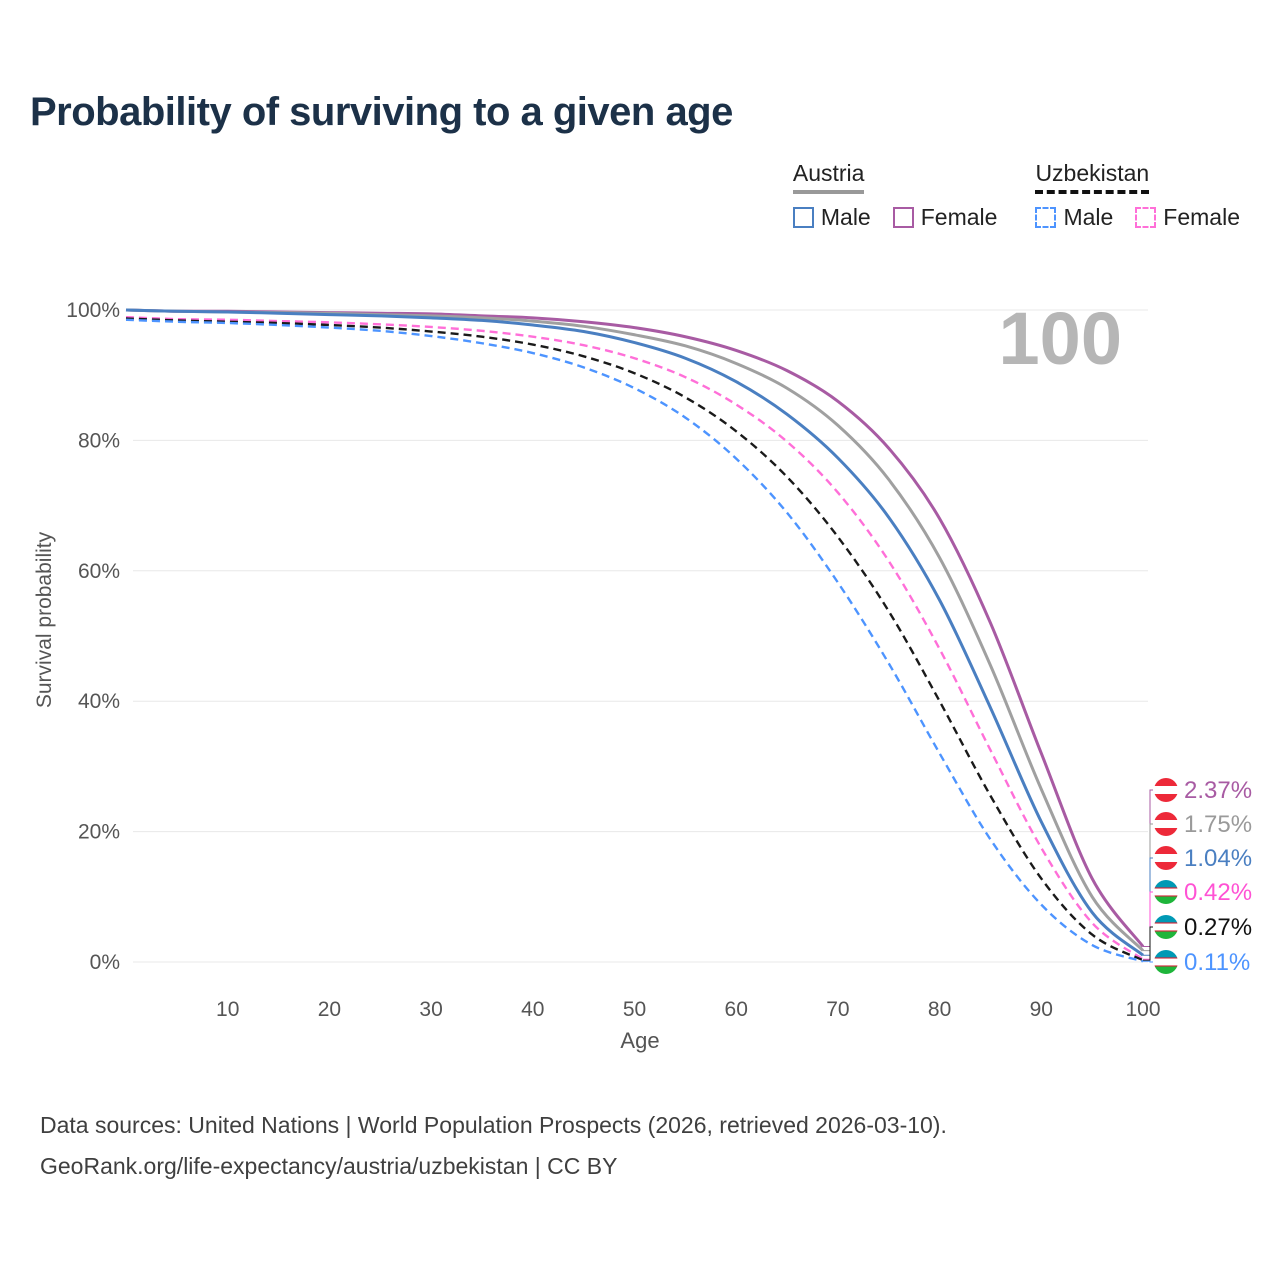 The width and height of the screenshot is (1280, 1280). I want to click on leader-line-uzbekistan-both-sexes, so click(1148, 943).